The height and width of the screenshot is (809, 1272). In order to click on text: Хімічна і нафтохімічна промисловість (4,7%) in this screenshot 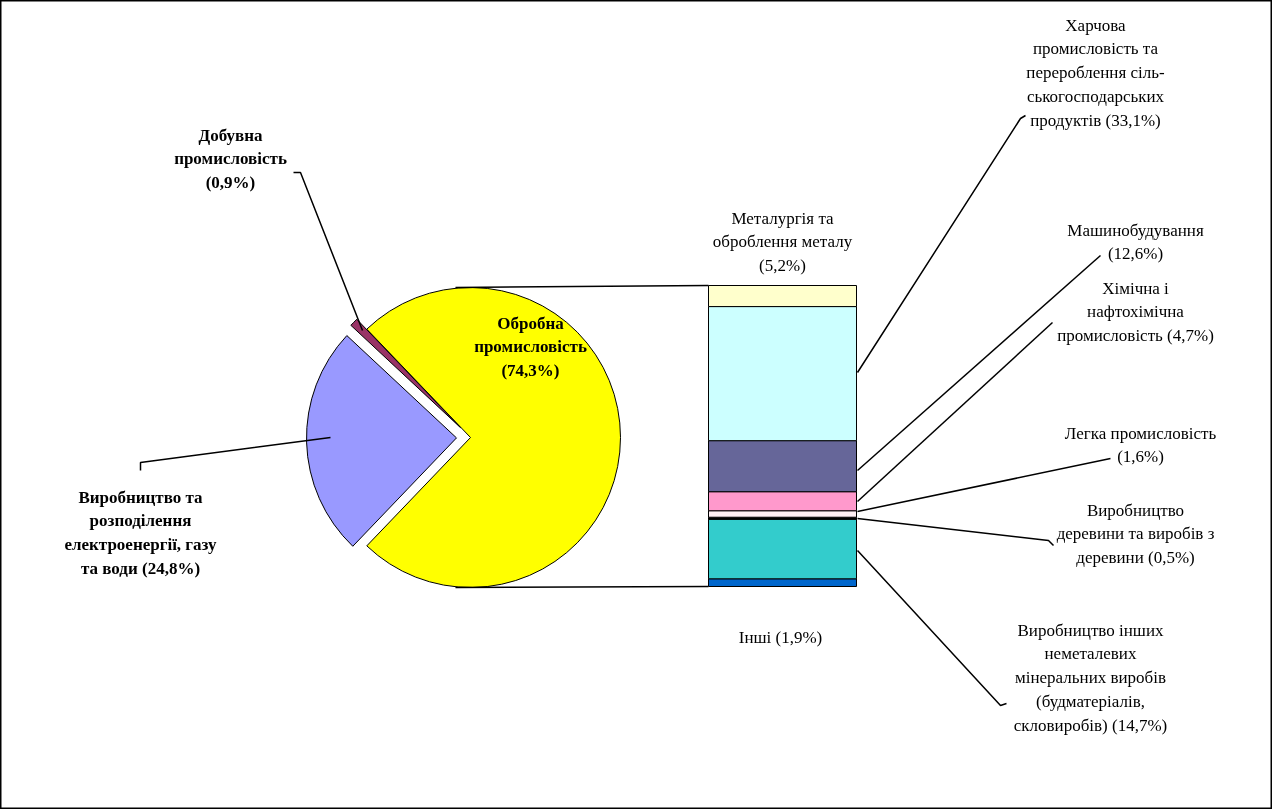, I will do `click(1135, 311)`.